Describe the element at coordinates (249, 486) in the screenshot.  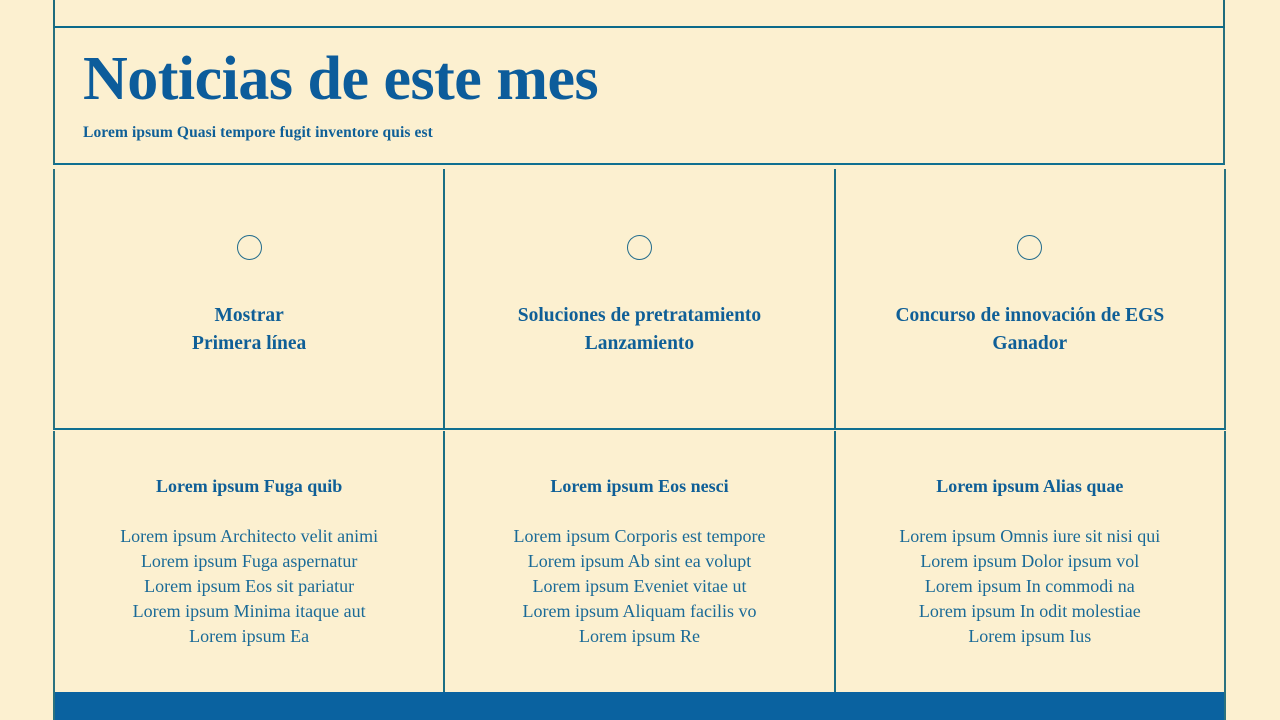
I see `column-heading: Lorem ipsum Fuga quib` at that location.